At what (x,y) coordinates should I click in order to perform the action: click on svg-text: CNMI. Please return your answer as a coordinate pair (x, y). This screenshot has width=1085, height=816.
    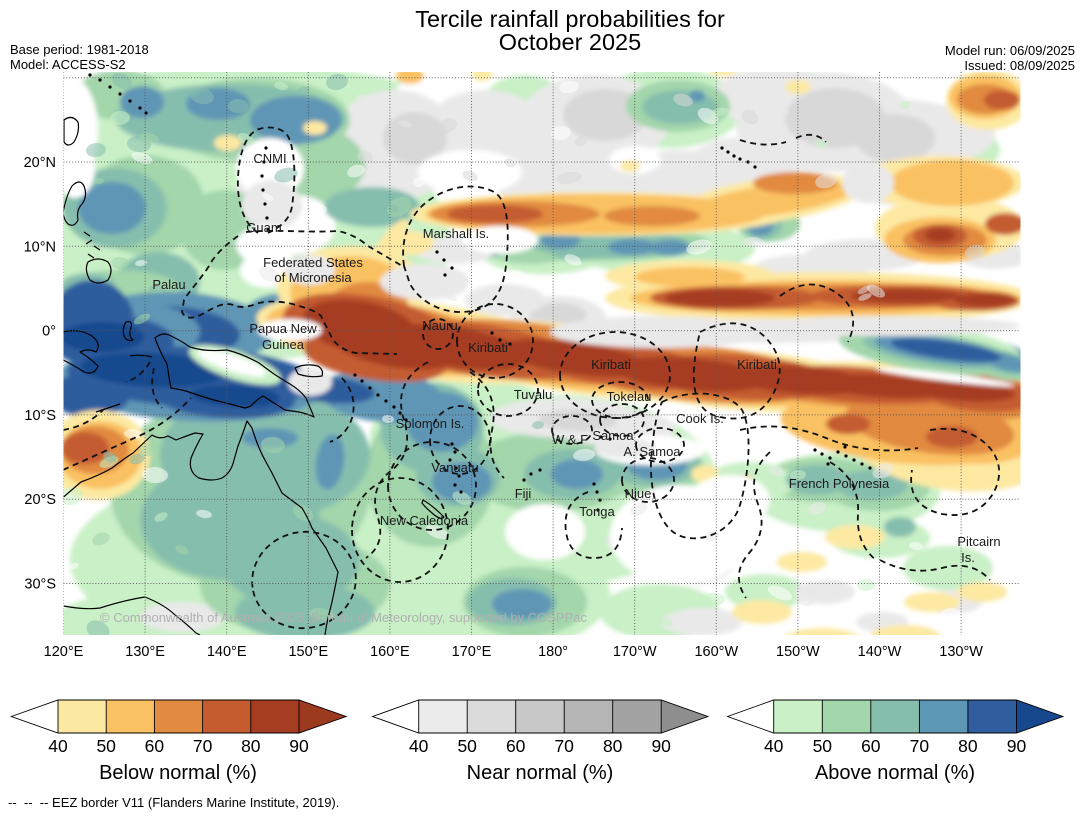
    Looking at the image, I should click on (269, 158).